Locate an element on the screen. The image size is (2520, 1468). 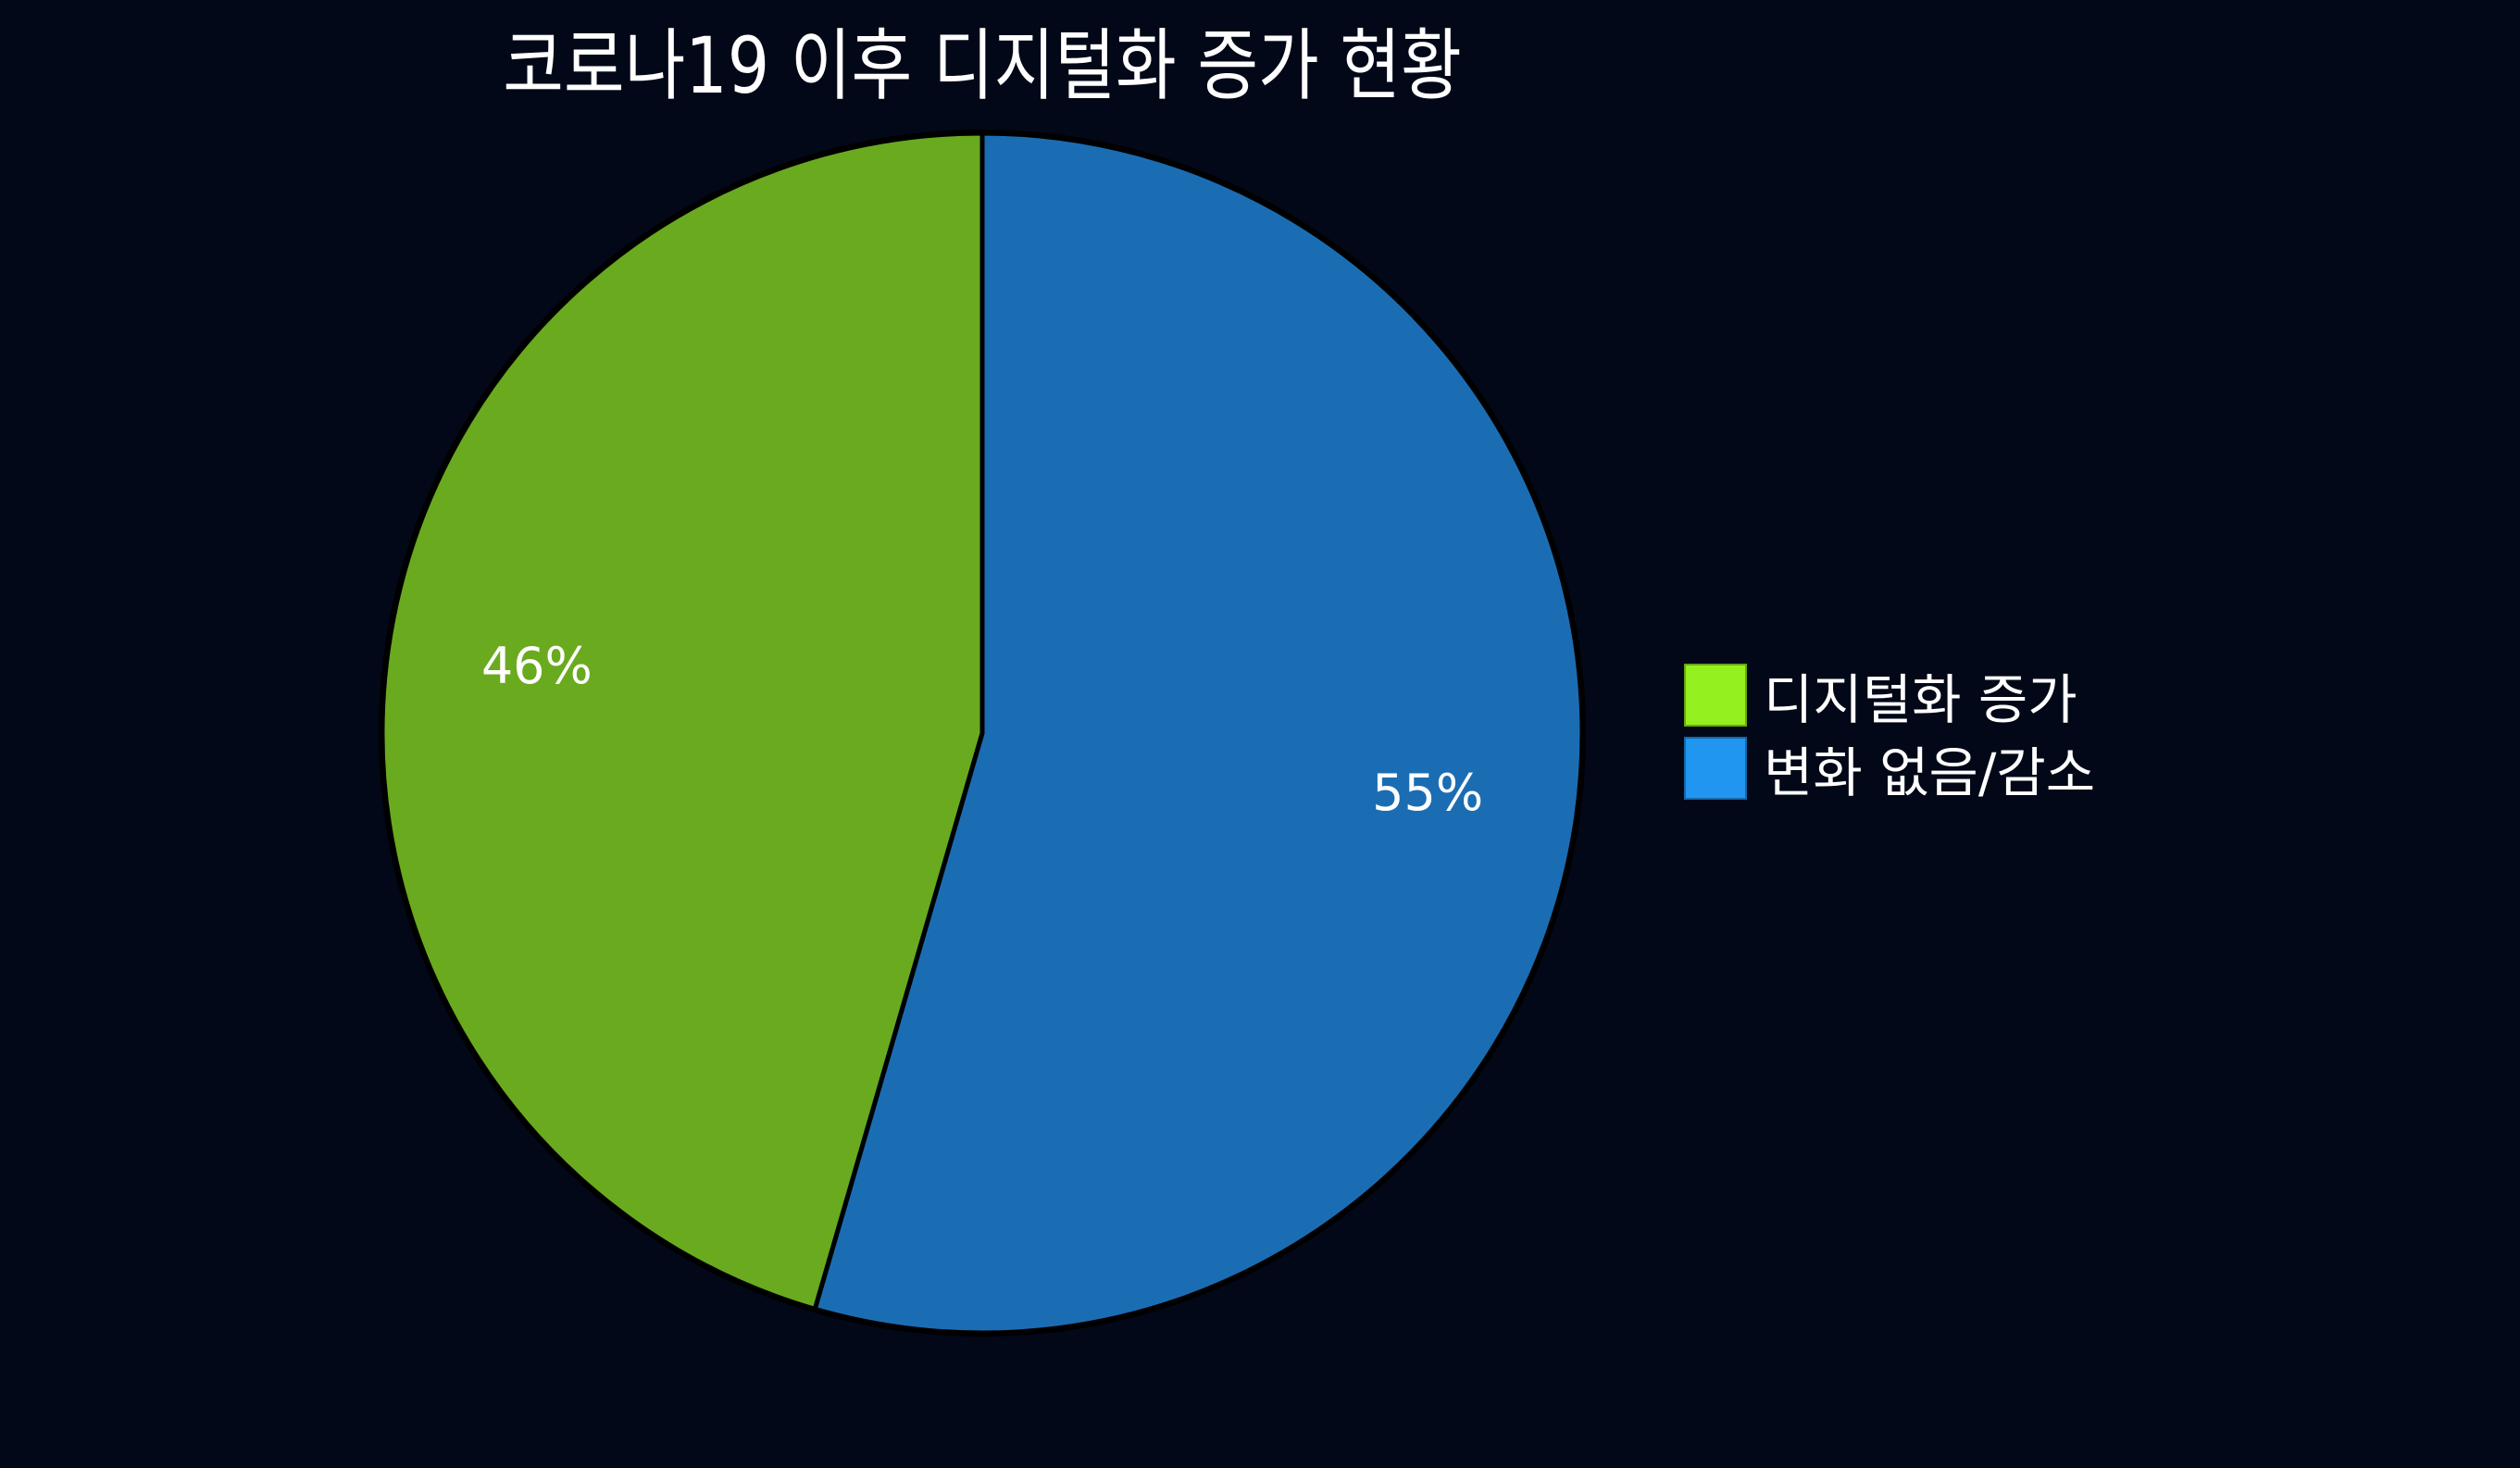
legend-item-no-change: 변화 없음/감소 is located at coordinates (1889, 767).